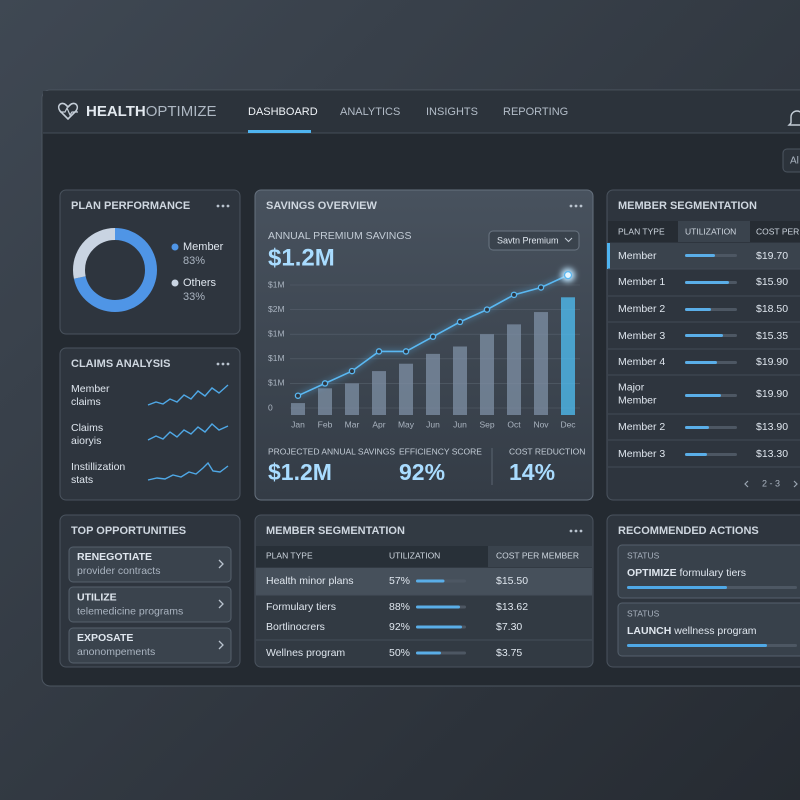 This screenshot has width=800, height=800. What do you see at coordinates (295, 627) in the screenshot?
I see `plan-type: Bortlinocrers` at bounding box center [295, 627].